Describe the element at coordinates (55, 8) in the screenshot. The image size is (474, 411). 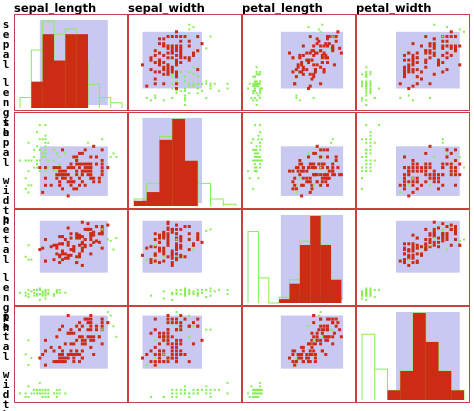
I see `column-title-sepal-length: sepal_length` at that location.